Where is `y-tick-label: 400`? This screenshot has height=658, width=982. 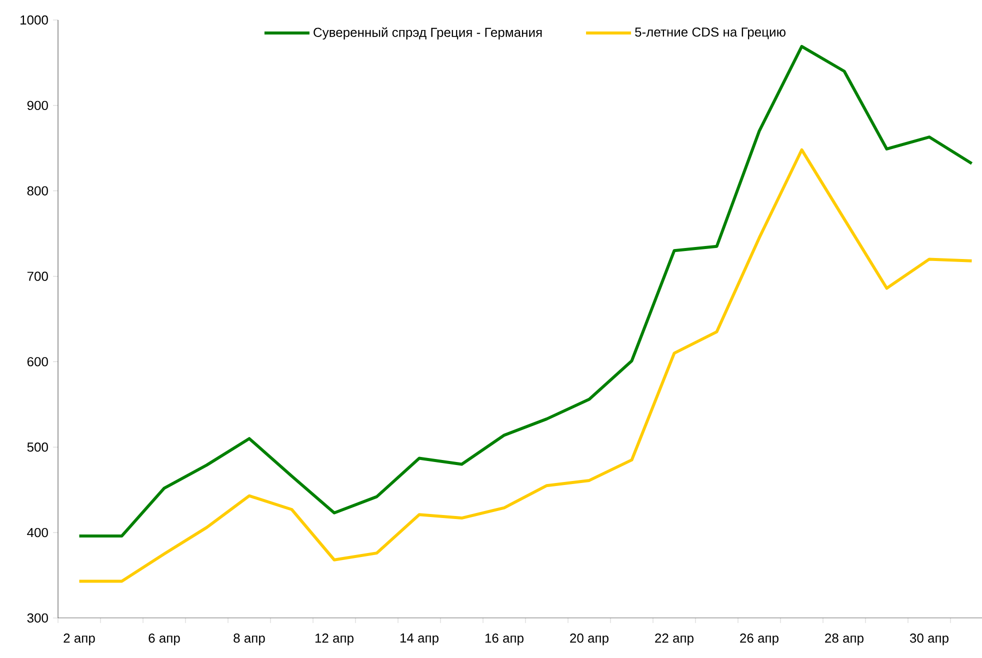
y-tick-label: 400 is located at coordinates (37, 533).